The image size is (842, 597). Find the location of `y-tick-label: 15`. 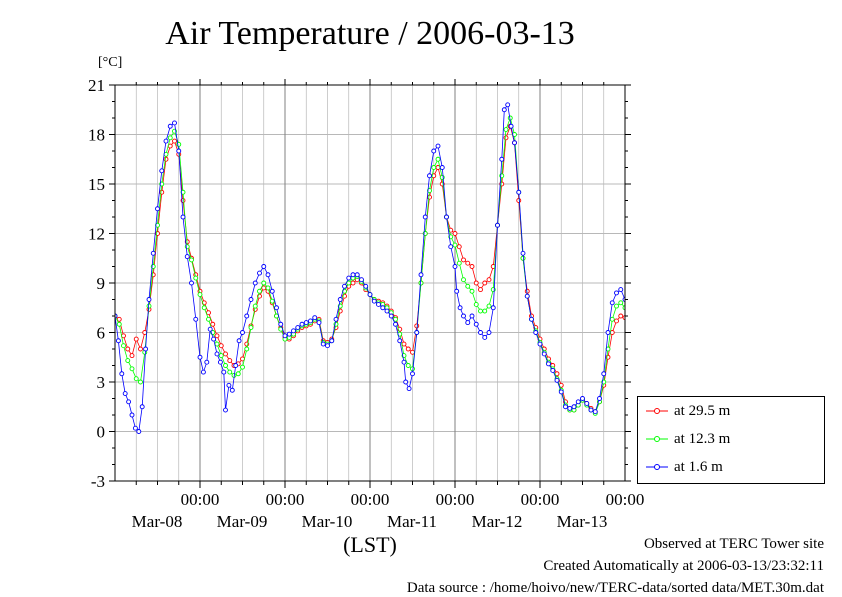

y-tick-label: 15 is located at coordinates (96, 184).